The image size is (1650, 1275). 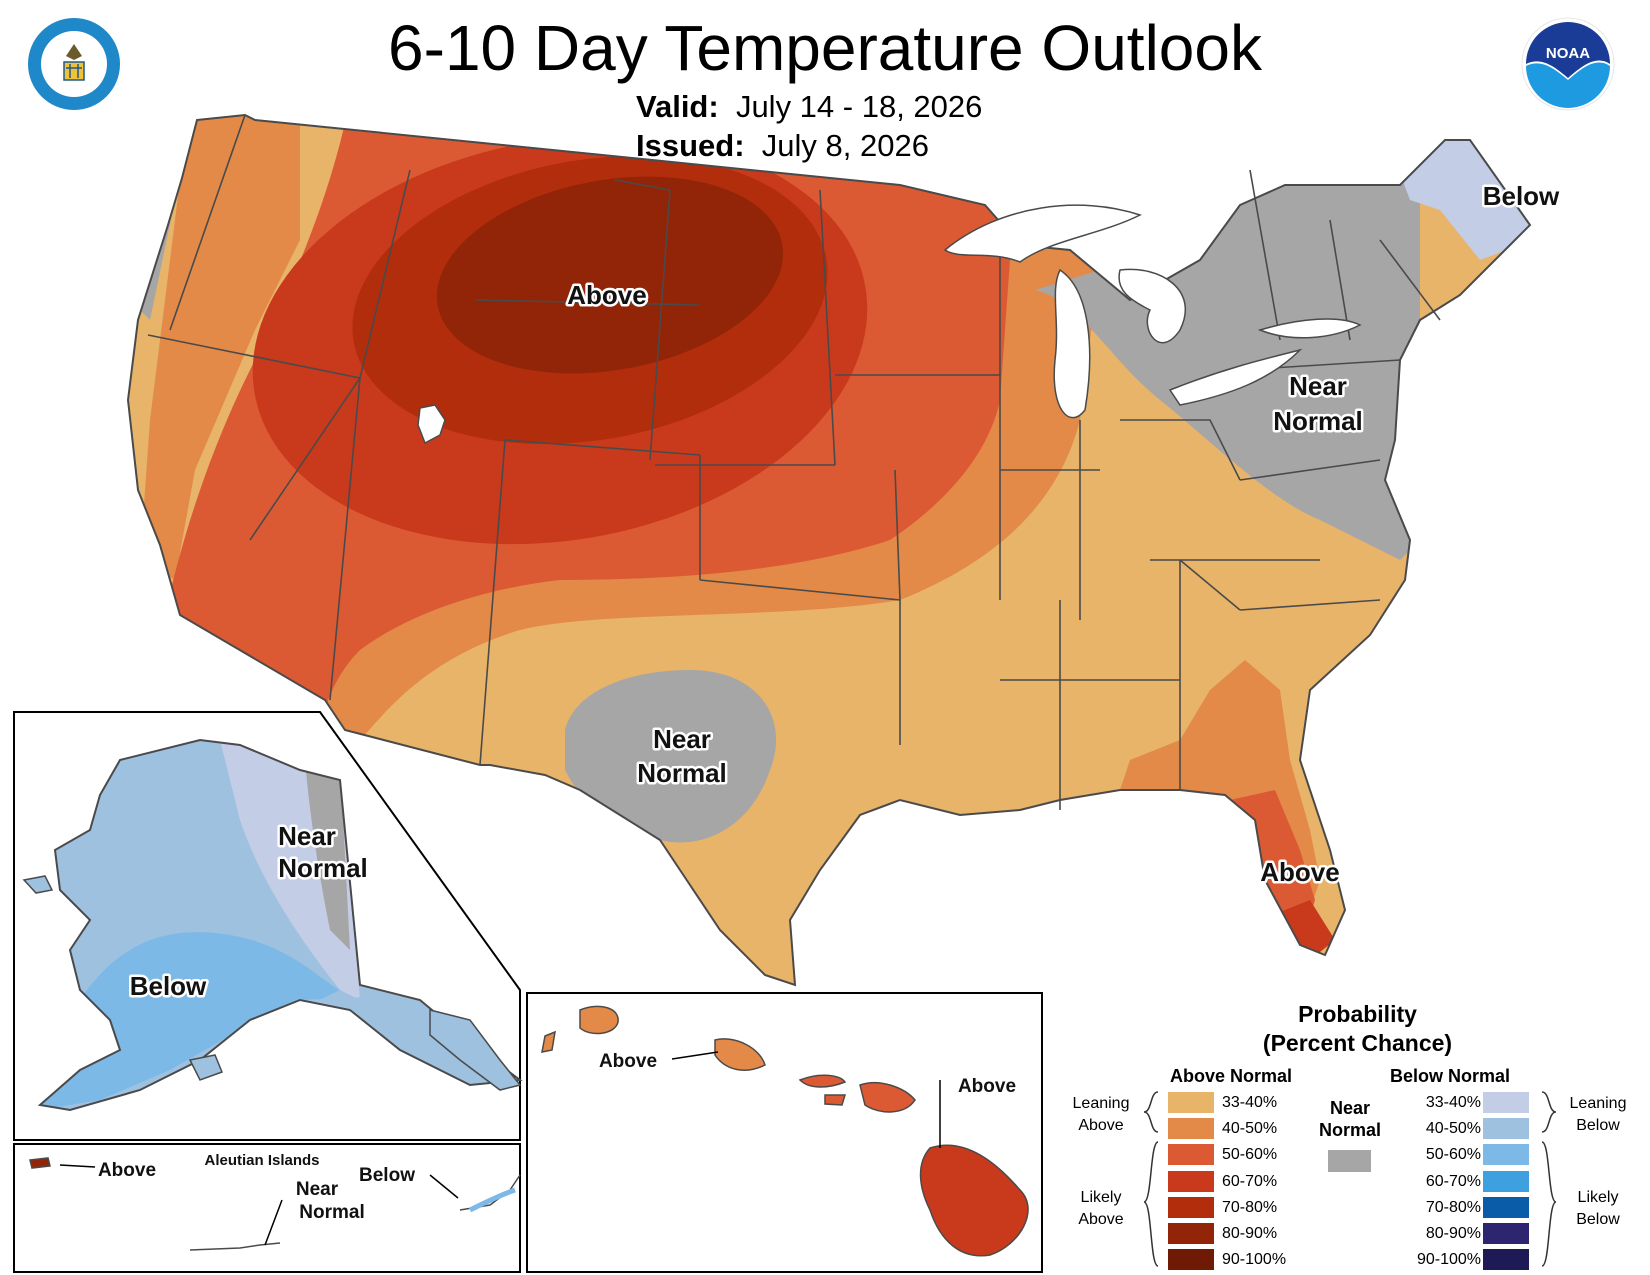 What do you see at coordinates (1250, 1102) in the screenshot?
I see `legend-above-label-0: 33-40%` at bounding box center [1250, 1102].